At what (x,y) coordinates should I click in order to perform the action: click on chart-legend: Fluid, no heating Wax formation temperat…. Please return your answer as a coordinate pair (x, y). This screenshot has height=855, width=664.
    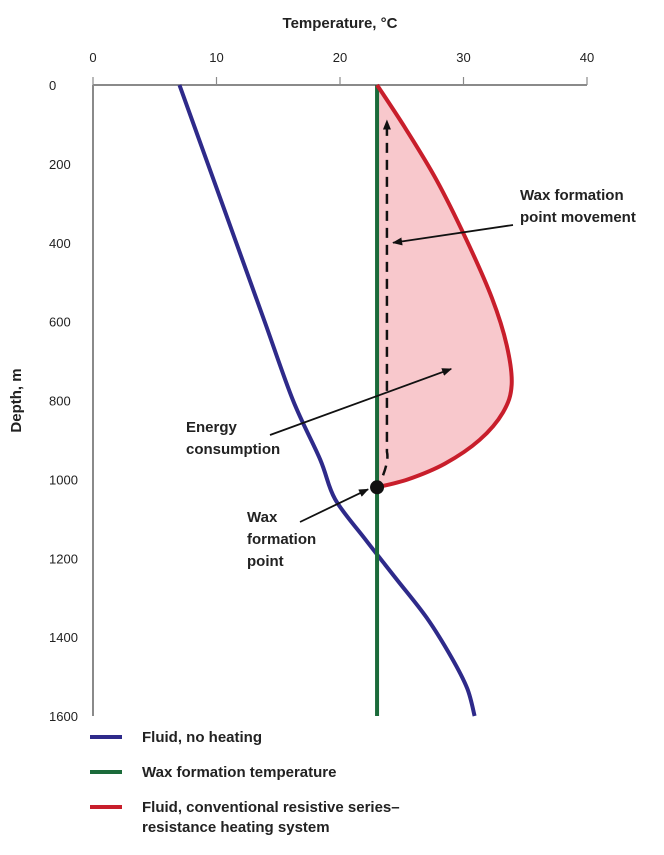
    Looking at the image, I should click on (370, 790).